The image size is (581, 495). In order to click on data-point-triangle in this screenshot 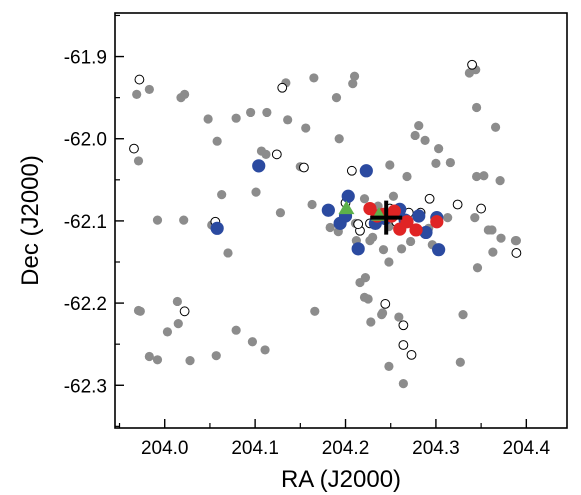, I will do `click(346, 207)`.